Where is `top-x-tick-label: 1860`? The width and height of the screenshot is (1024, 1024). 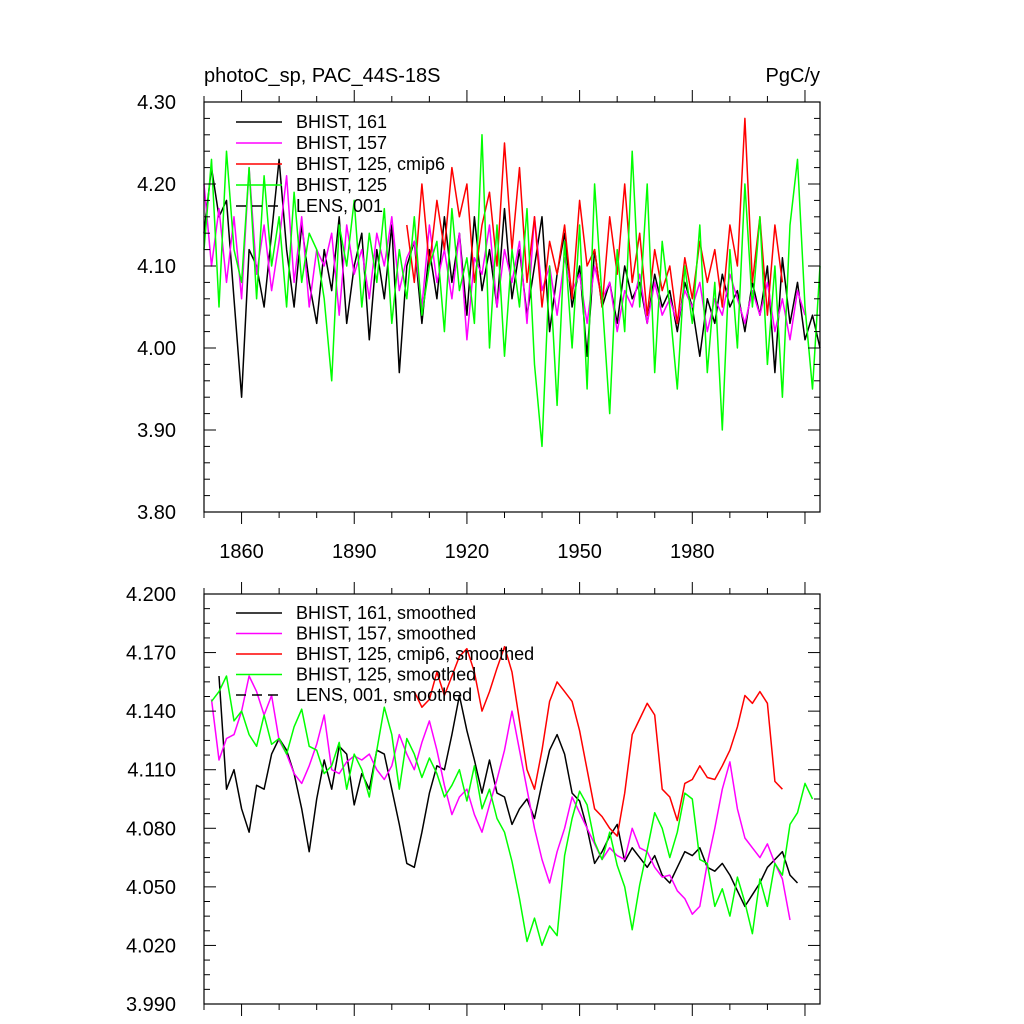 top-x-tick-label: 1860 is located at coordinates (241, 552).